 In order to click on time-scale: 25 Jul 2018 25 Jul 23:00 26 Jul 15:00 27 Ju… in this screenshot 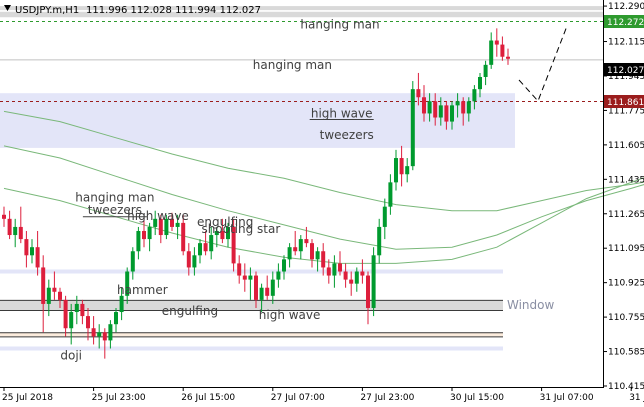, I will do `click(323, 395)`.